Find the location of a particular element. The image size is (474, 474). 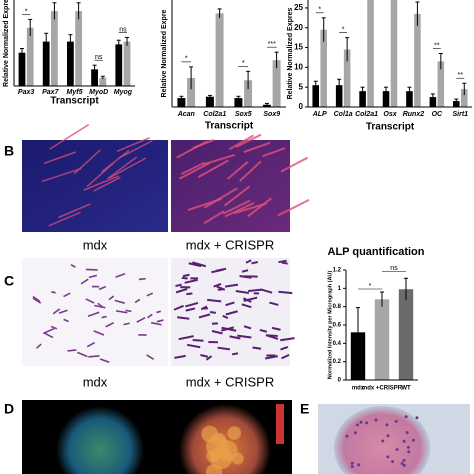

x-tick-label: Col2a1 is located at coordinates (366, 114).